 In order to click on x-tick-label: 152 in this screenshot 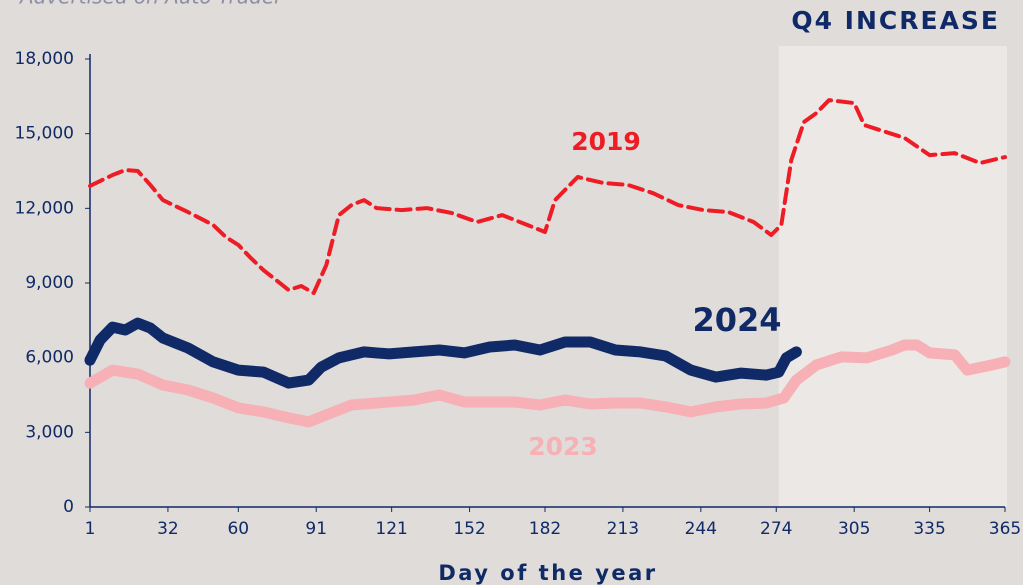, I will do `click(469, 529)`.